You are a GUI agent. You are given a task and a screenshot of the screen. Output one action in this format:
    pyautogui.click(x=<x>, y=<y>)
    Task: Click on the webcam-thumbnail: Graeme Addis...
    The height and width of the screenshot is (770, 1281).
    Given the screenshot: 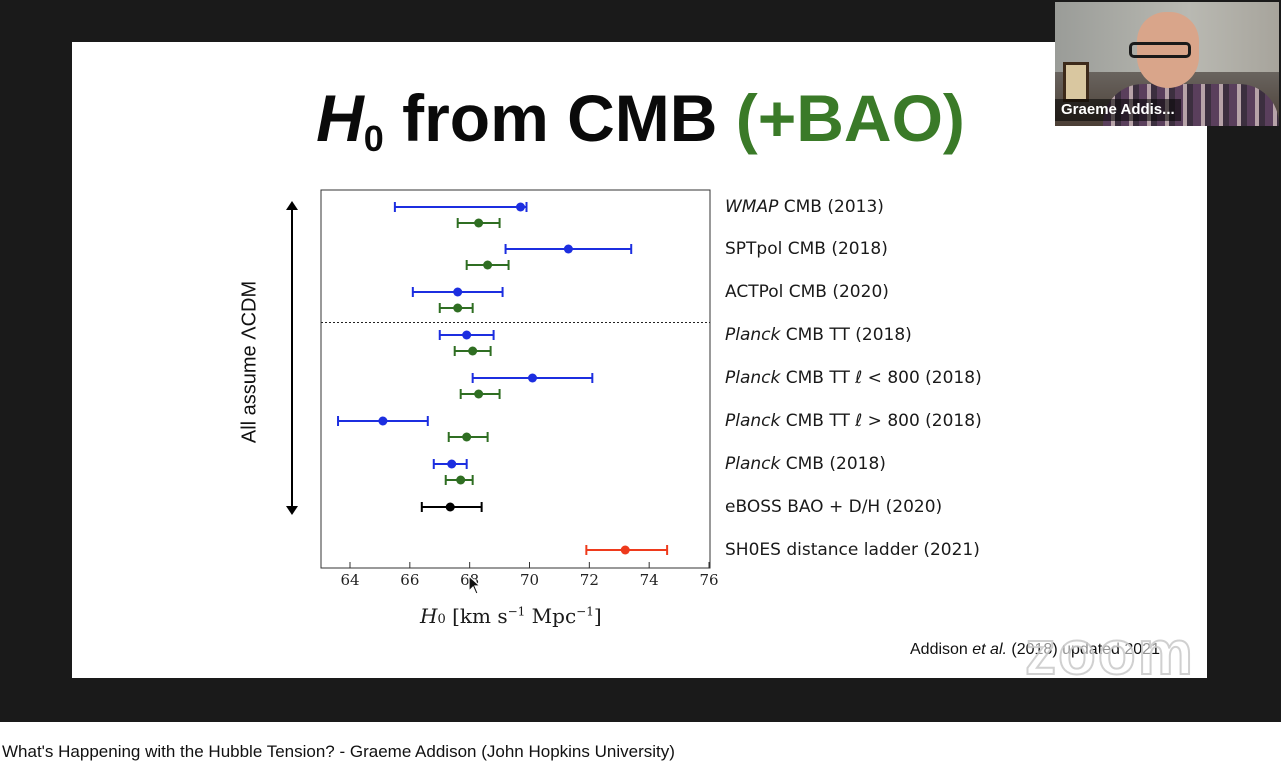 What is the action you would take?
    pyautogui.click(x=1167, y=64)
    